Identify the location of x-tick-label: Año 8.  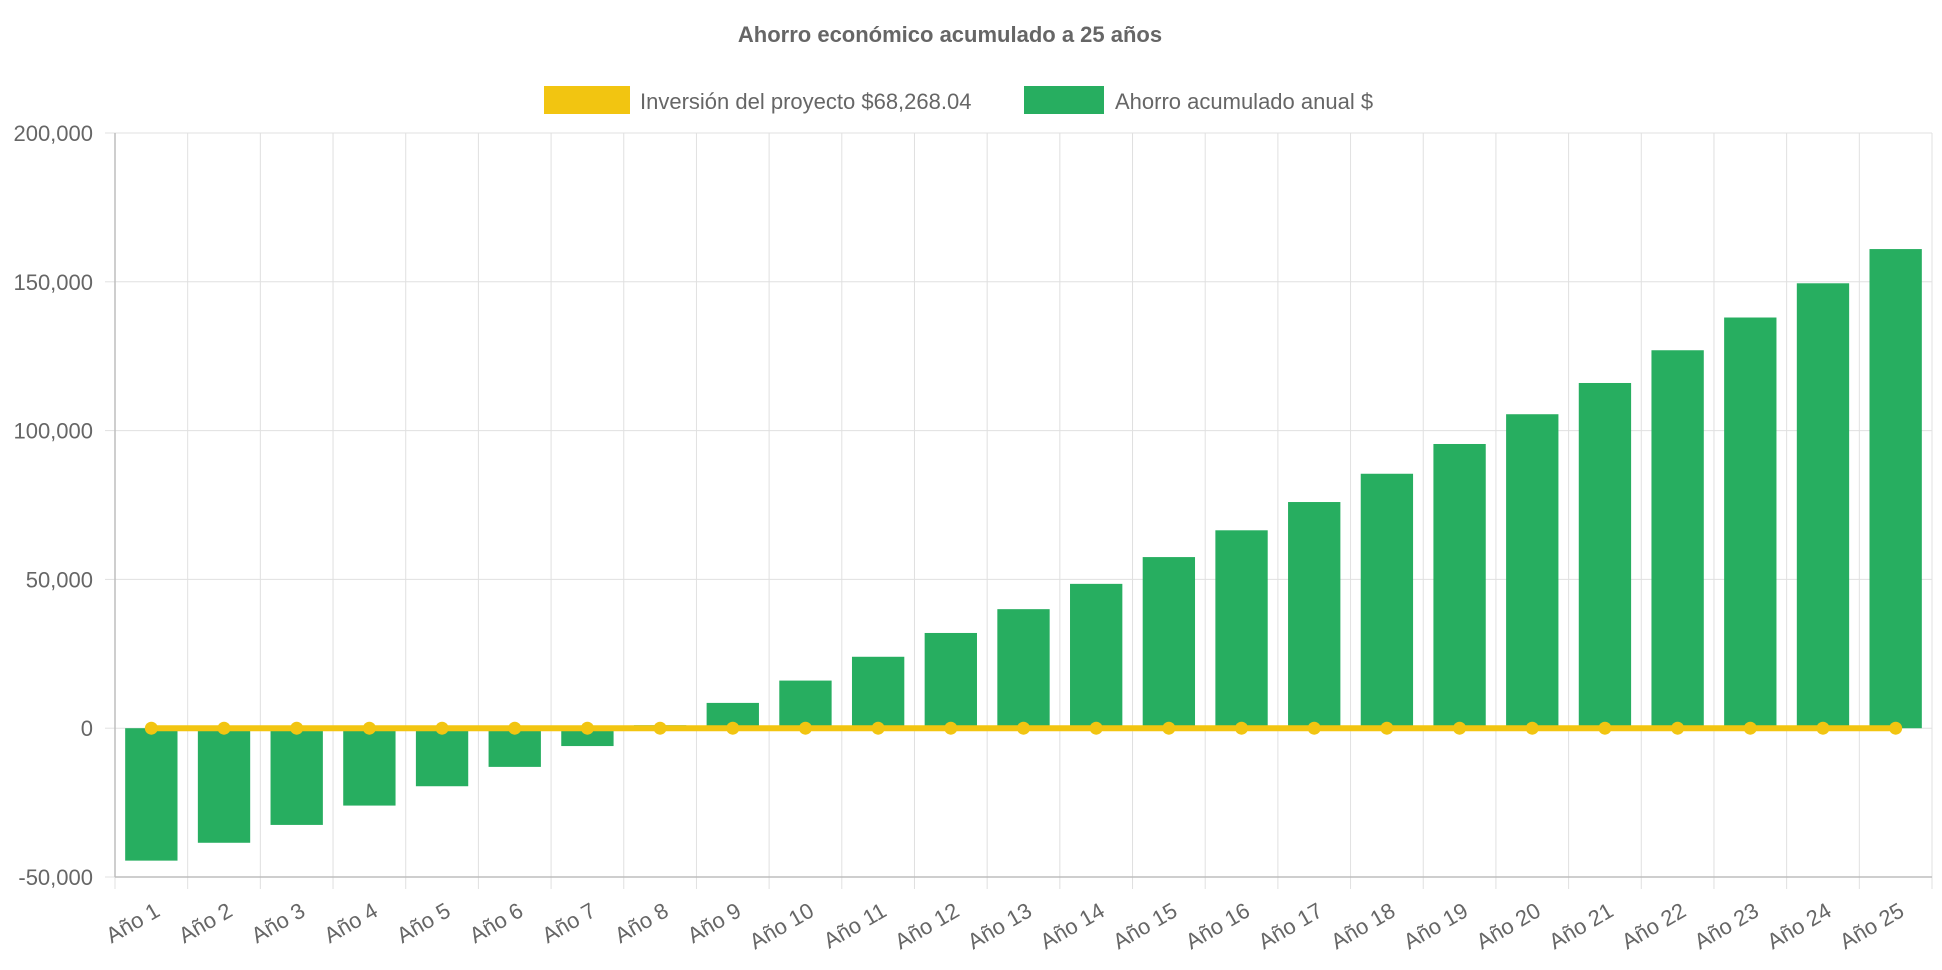
(641, 923).